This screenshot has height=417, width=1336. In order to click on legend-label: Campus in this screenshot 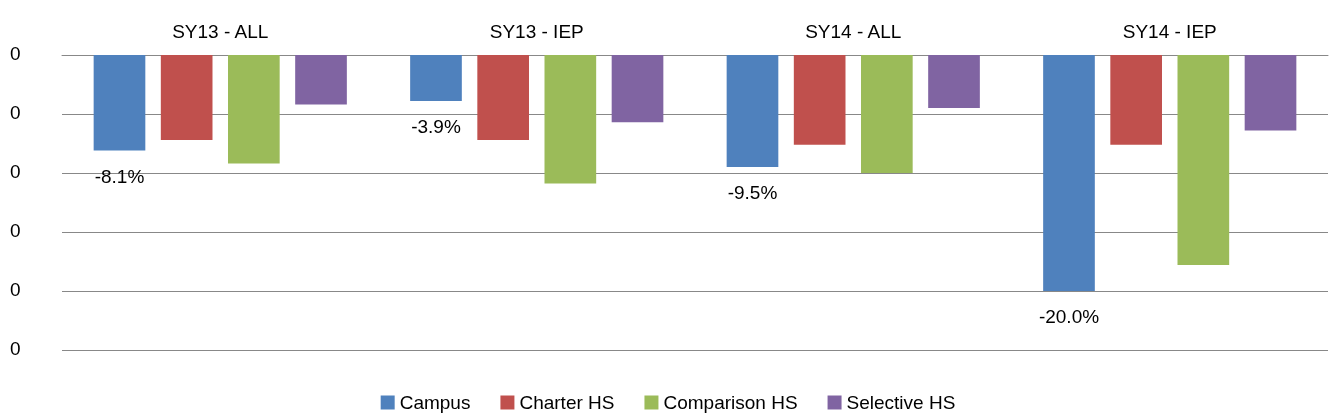, I will do `click(435, 402)`.